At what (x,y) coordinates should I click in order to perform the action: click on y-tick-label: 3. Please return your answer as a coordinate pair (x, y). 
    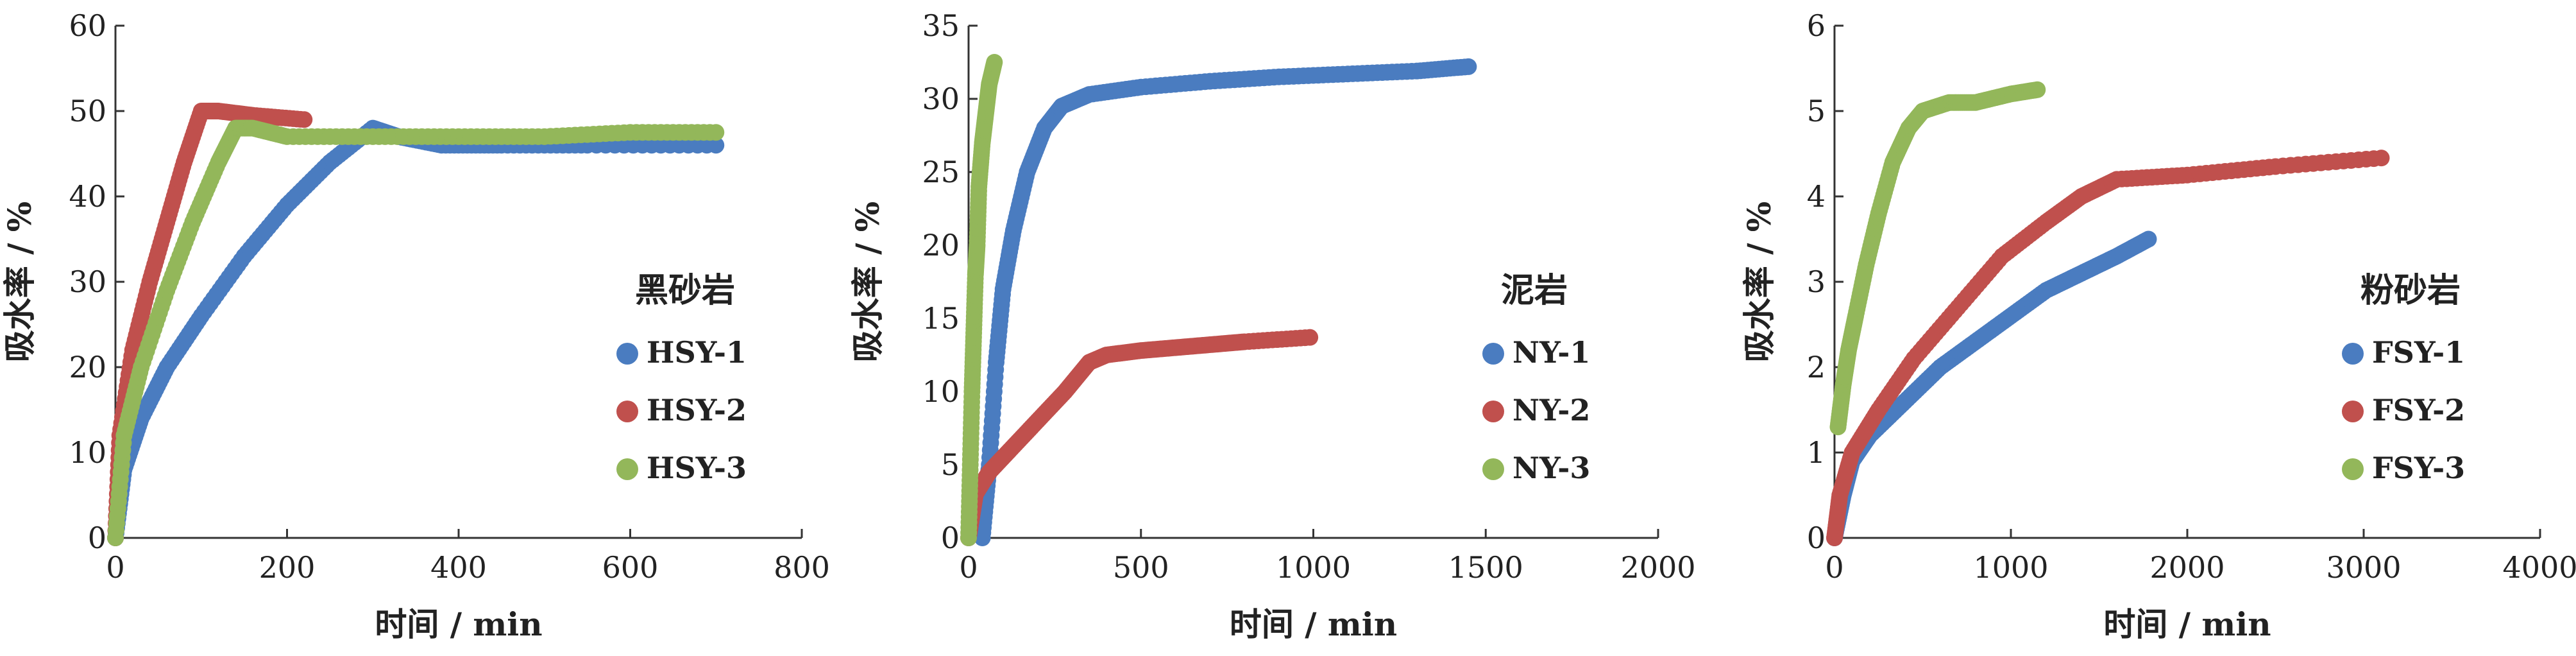
    Looking at the image, I should click on (1816, 281).